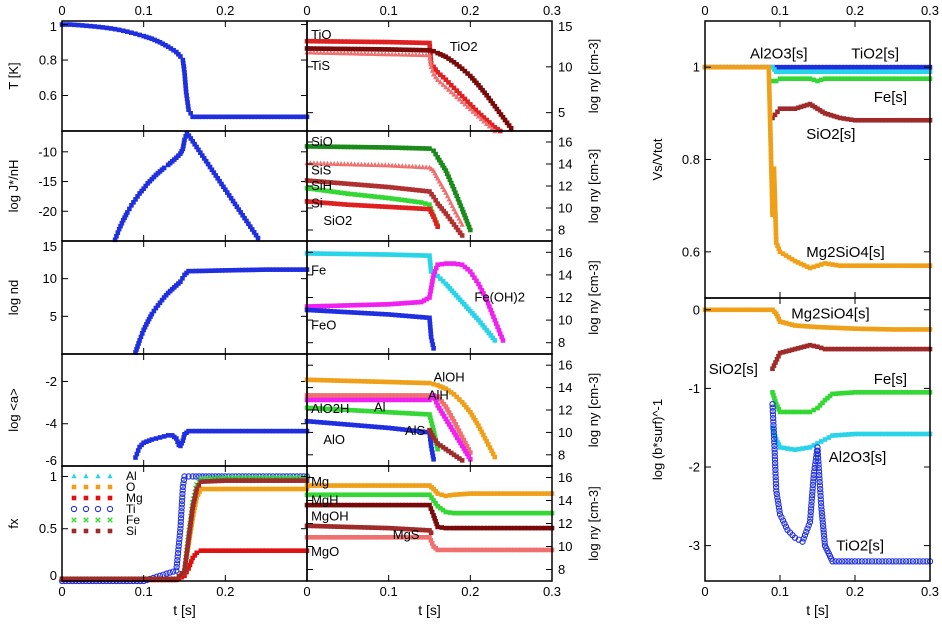  I want to click on data-point-TiS, so click(448, 89).